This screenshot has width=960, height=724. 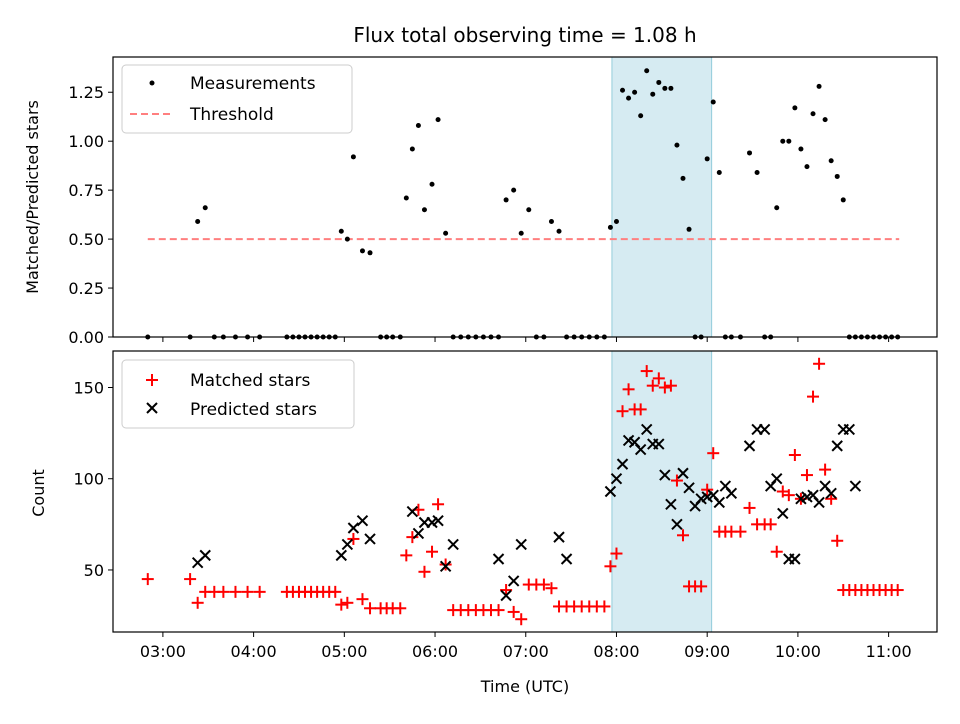 What do you see at coordinates (707, 651) in the screenshot?
I see `x-tick-label: 09:00` at bounding box center [707, 651].